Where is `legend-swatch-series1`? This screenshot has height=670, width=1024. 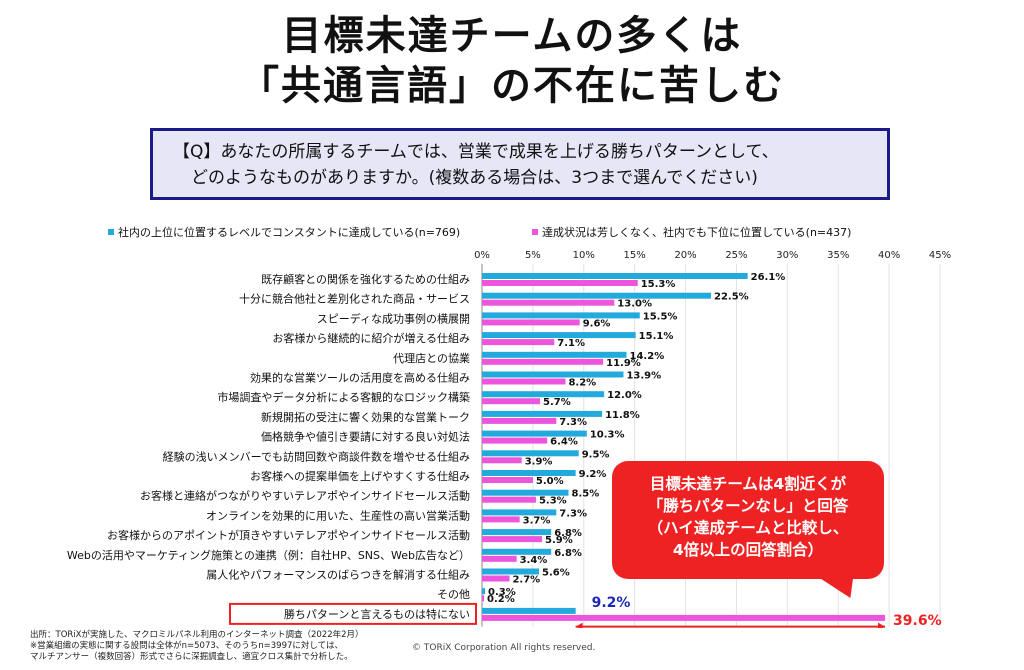
legend-swatch-series1 is located at coordinates (111, 232).